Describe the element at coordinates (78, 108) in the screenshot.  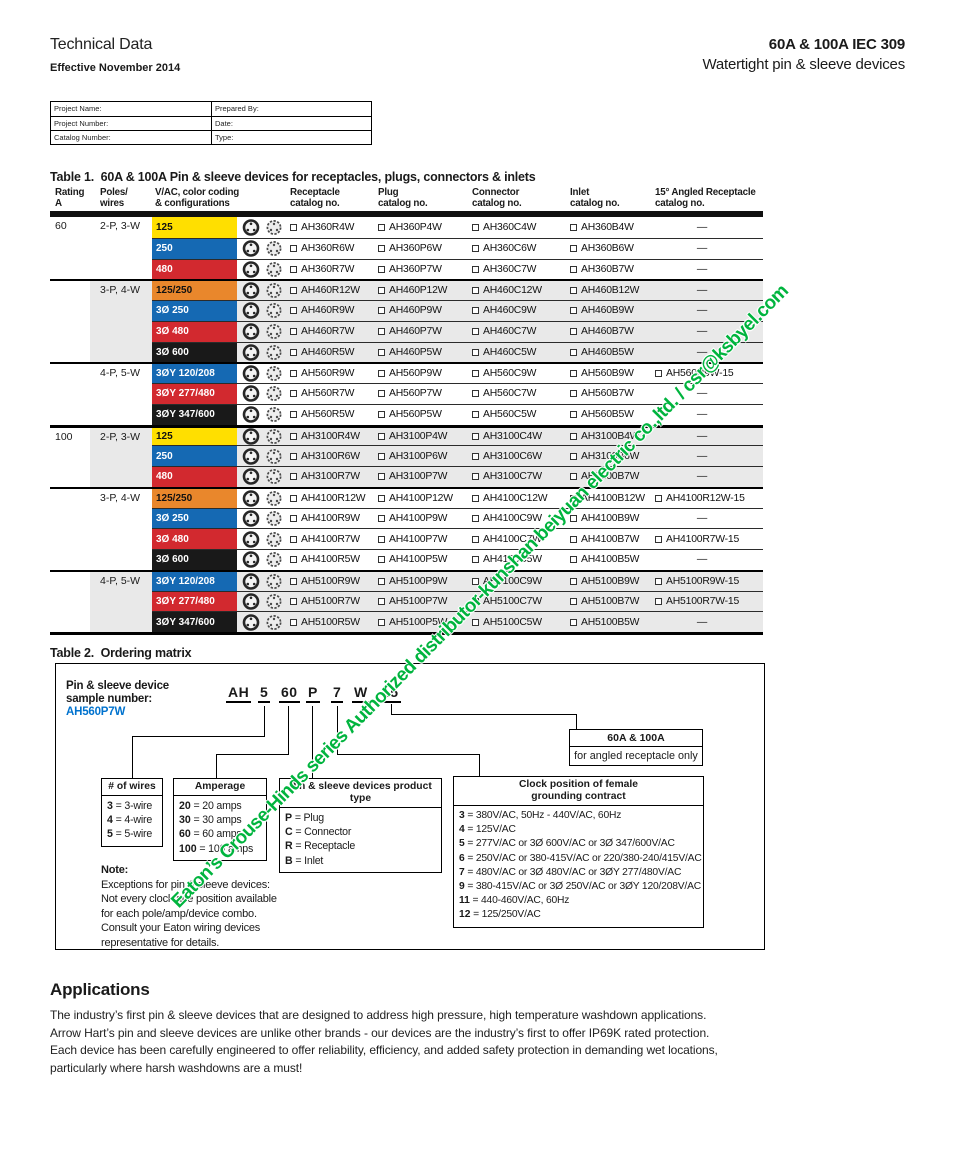
I see `field-project-name: Project Name:` at that location.